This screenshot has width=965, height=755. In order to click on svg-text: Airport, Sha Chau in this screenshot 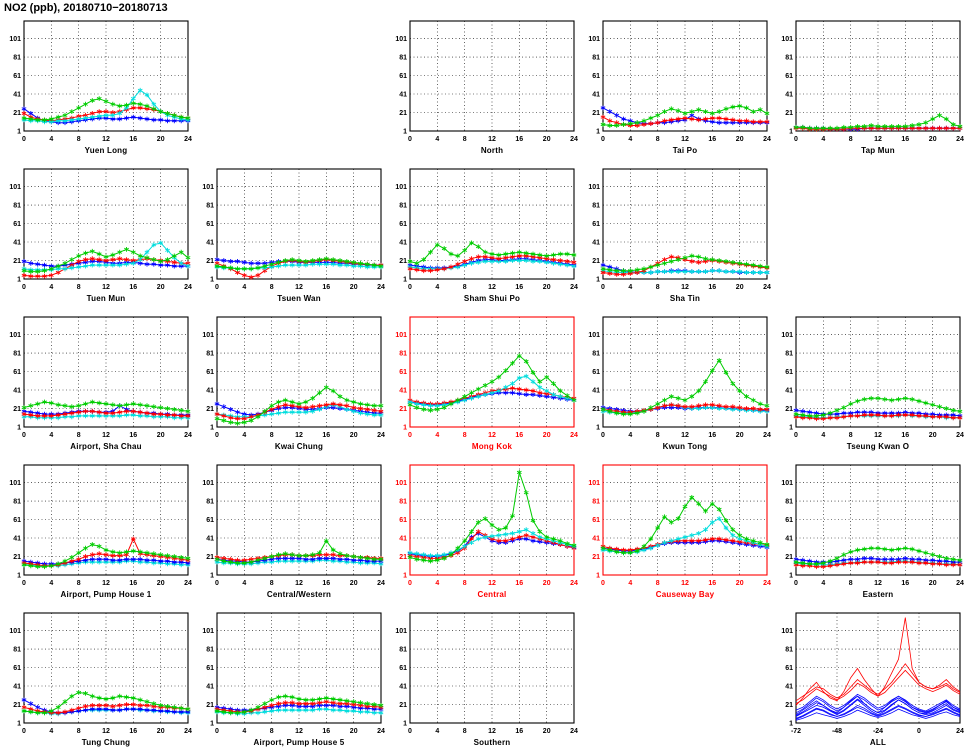, I will do `click(105, 446)`.